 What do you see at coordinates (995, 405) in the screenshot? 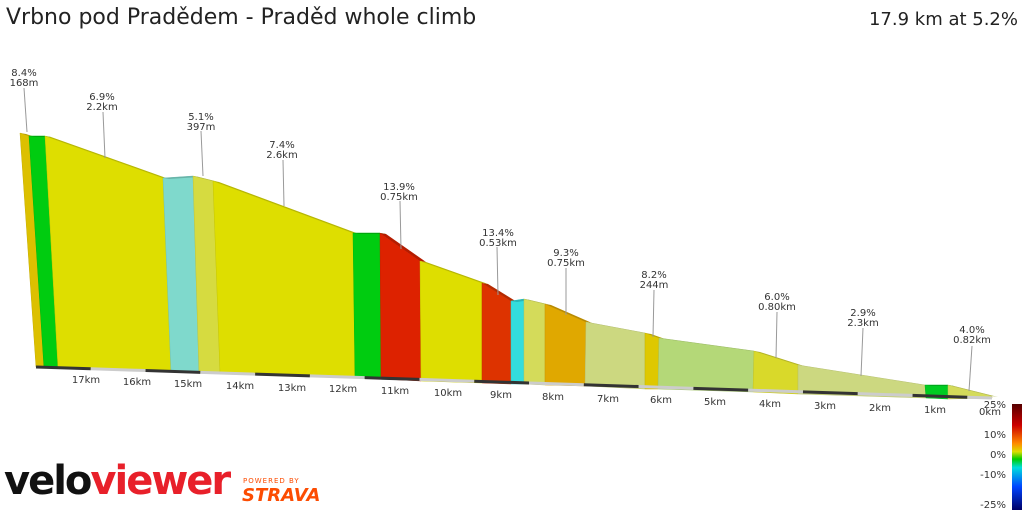
I see `colorbar-label: 25%` at bounding box center [995, 405].